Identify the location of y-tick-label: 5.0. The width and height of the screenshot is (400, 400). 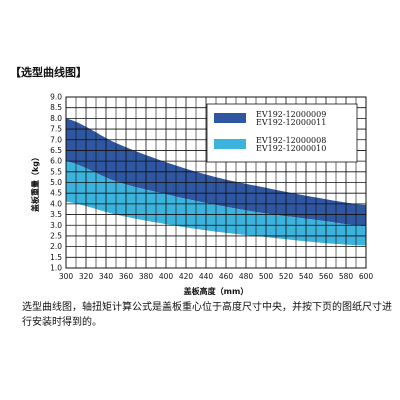
(56, 182).